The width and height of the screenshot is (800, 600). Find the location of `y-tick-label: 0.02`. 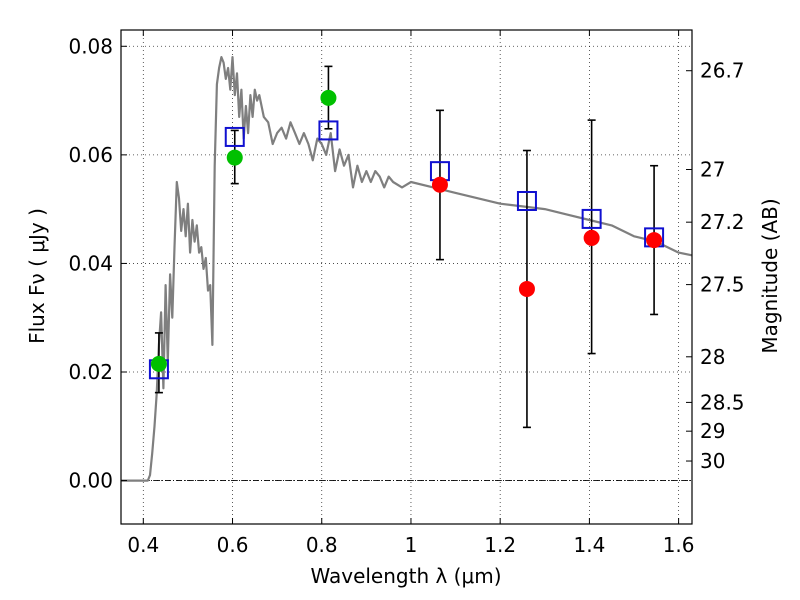

y-tick-label: 0.02 is located at coordinates (90, 372).